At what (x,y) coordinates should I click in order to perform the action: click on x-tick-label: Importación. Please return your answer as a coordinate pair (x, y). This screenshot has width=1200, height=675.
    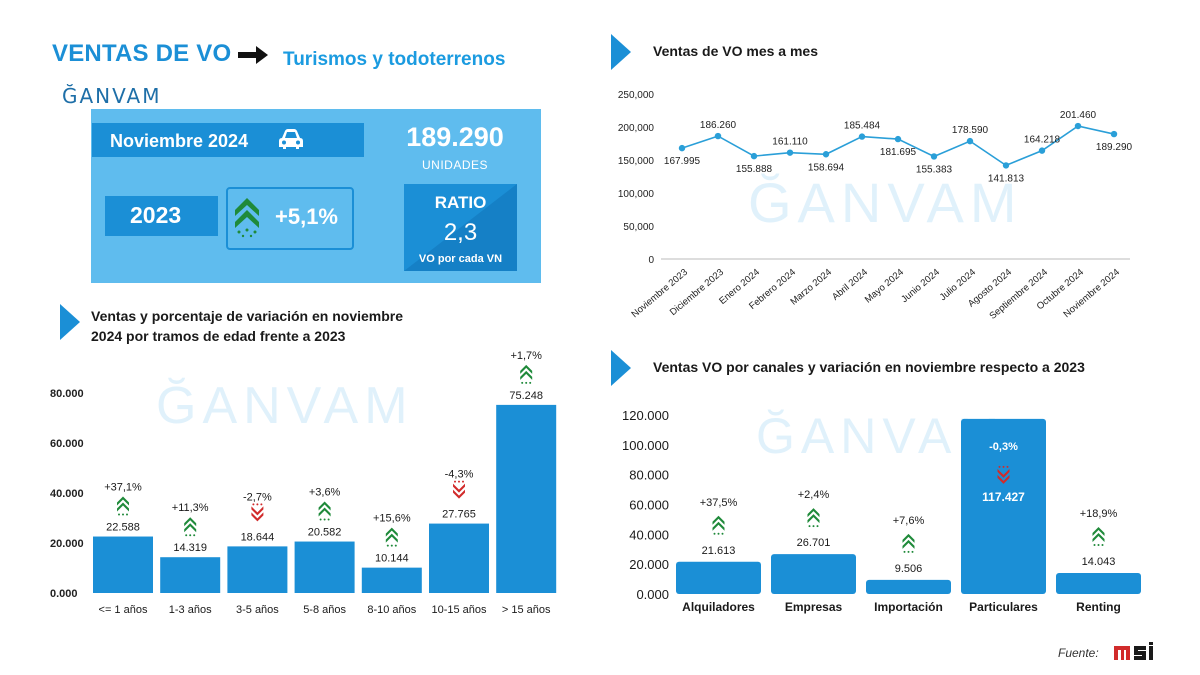
    Looking at the image, I should click on (908, 607).